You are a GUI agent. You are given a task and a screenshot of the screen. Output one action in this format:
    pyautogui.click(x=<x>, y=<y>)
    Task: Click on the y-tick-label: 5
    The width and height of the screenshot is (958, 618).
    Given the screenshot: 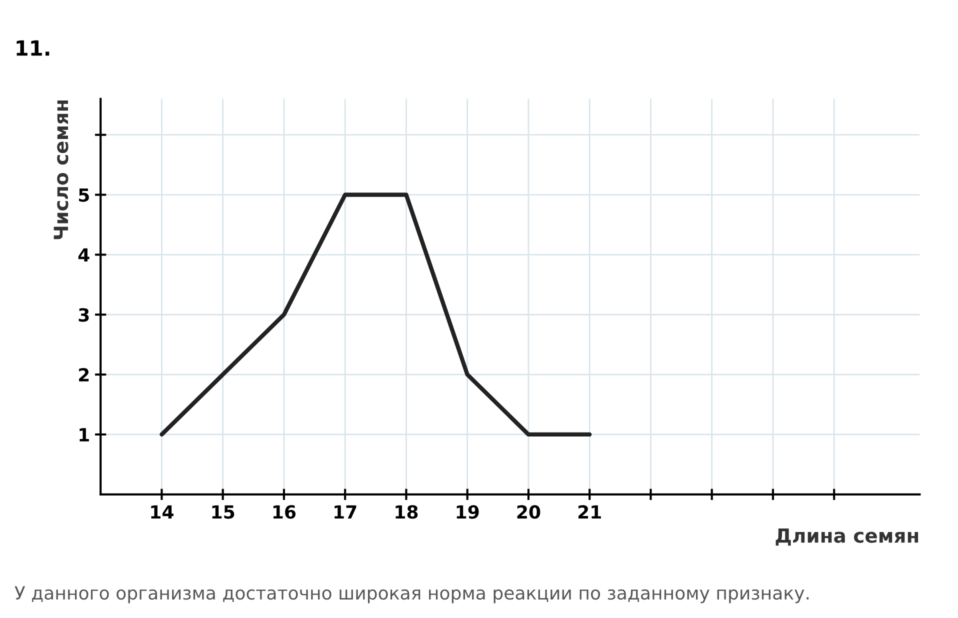 What is the action you would take?
    pyautogui.click(x=84, y=195)
    